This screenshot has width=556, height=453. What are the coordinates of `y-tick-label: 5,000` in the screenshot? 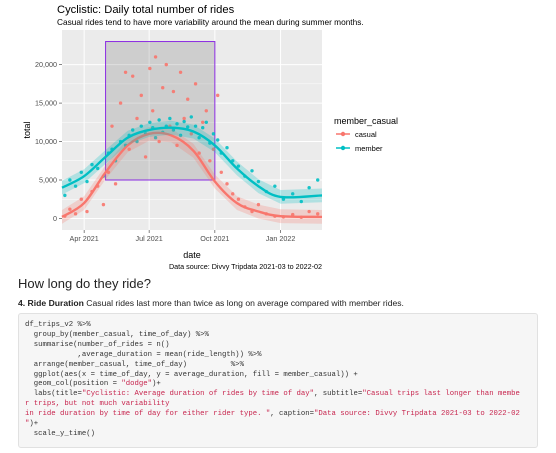 It's located at (48, 180).